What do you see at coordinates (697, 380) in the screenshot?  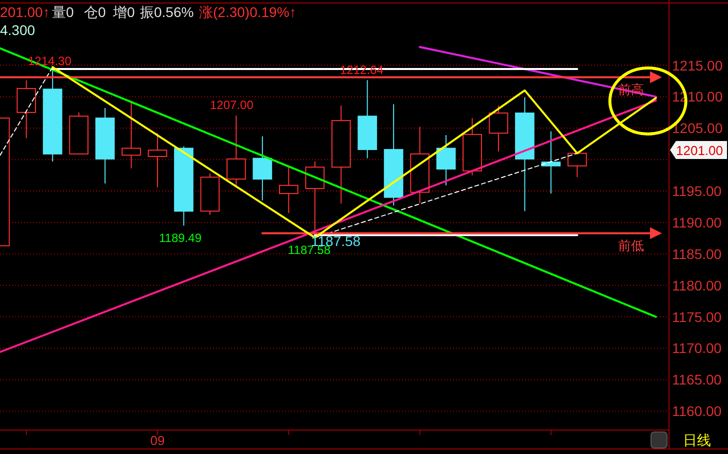 I see `y-tick-label: 1165.00` at bounding box center [697, 380].